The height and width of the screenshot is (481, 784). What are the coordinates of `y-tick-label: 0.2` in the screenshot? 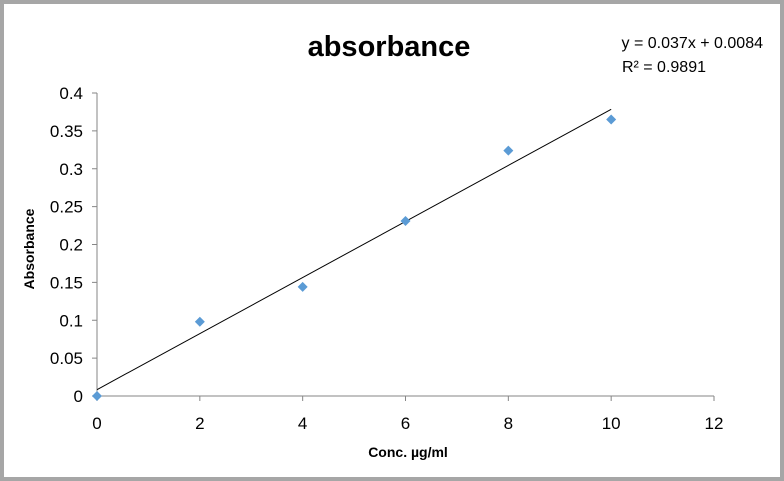 It's located at (71, 245).